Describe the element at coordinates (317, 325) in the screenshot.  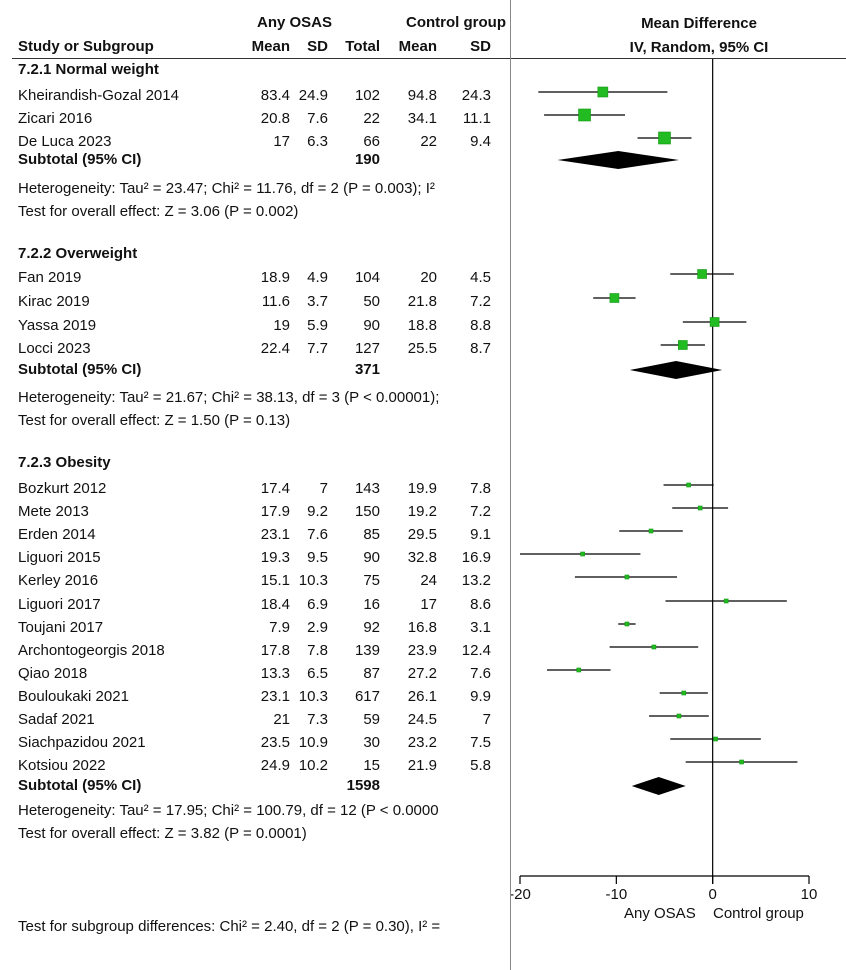
I see `study-sd-osas: 5.9` at that location.